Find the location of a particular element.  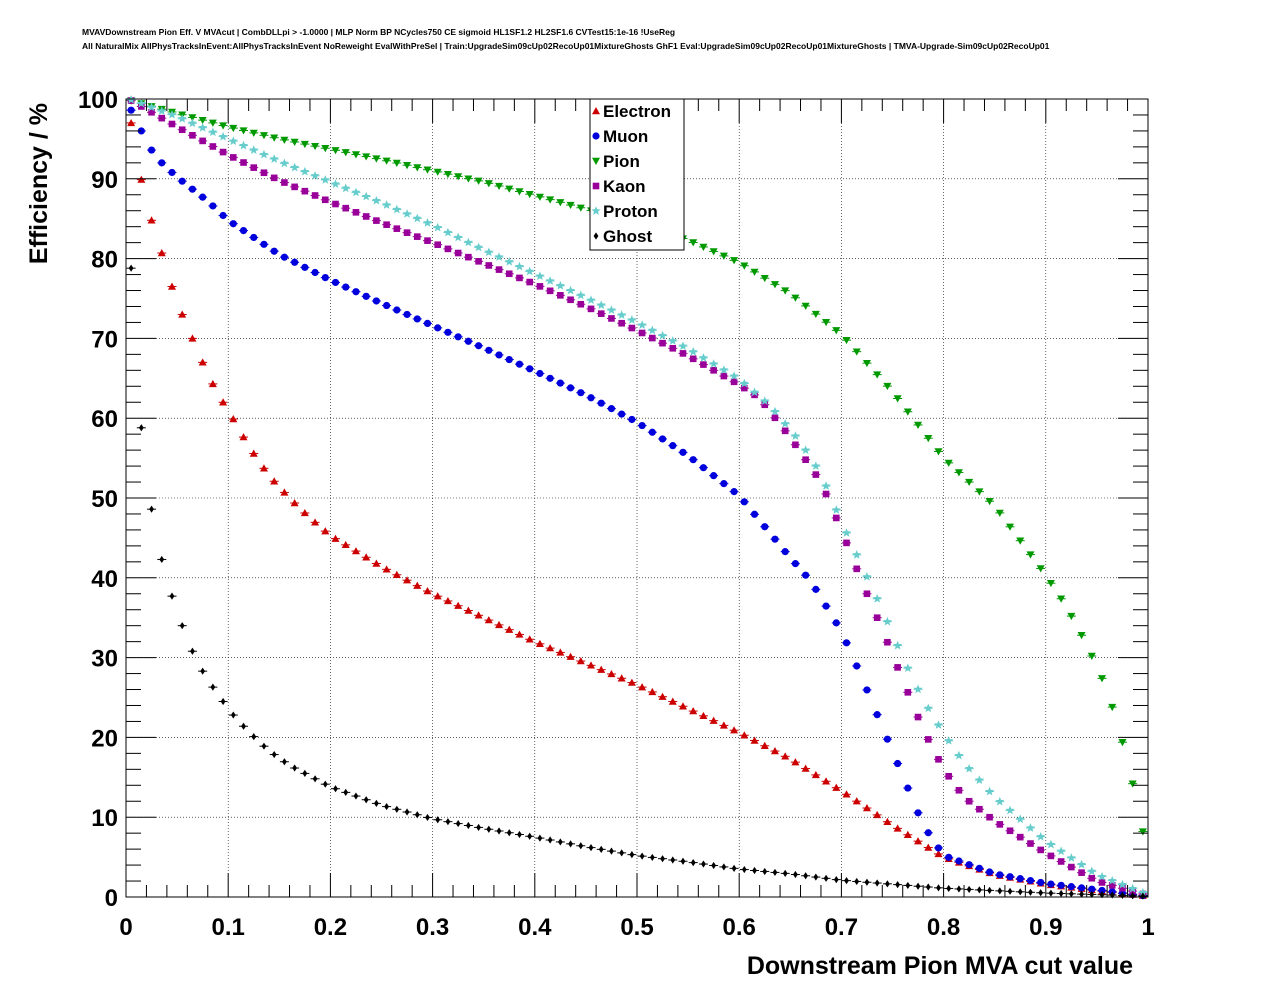

legend-label-ghost: Ghost is located at coordinates (627, 236).